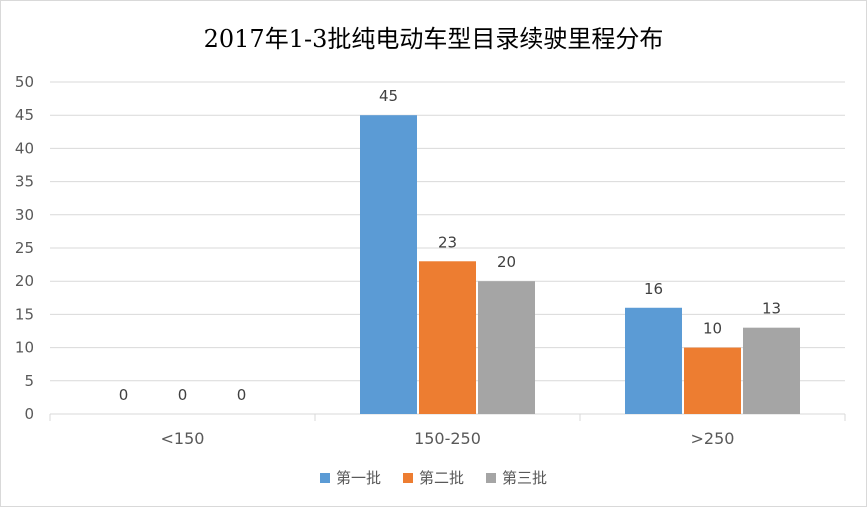 This screenshot has height=507, width=867. I want to click on y-tick-label: 40, so click(24, 148).